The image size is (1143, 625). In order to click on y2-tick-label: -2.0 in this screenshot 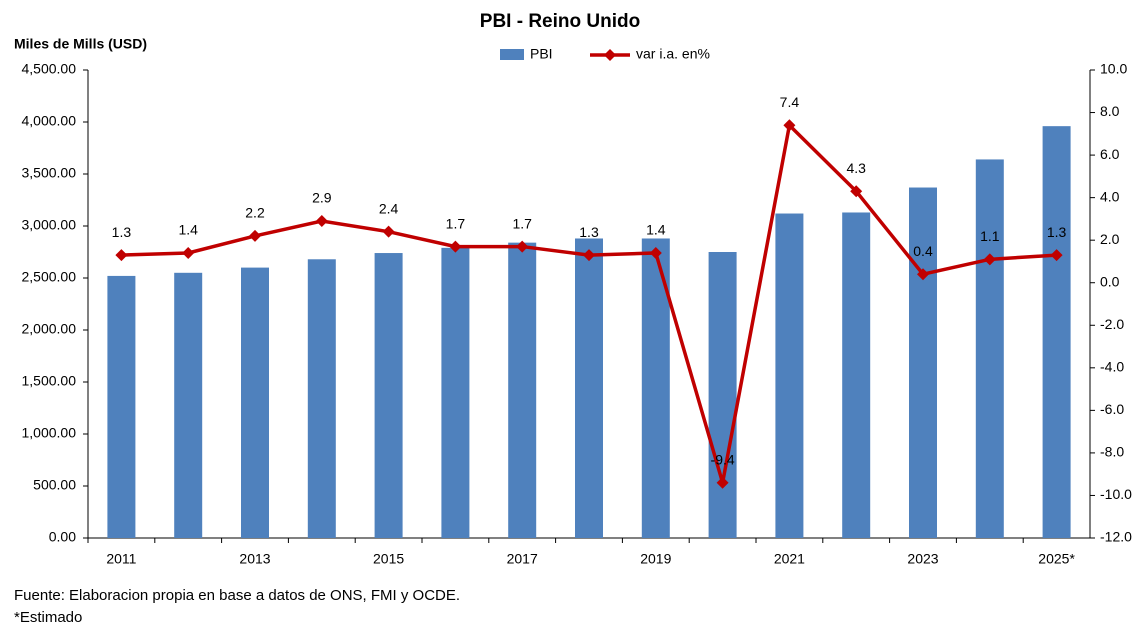, I will do `click(1112, 324)`.